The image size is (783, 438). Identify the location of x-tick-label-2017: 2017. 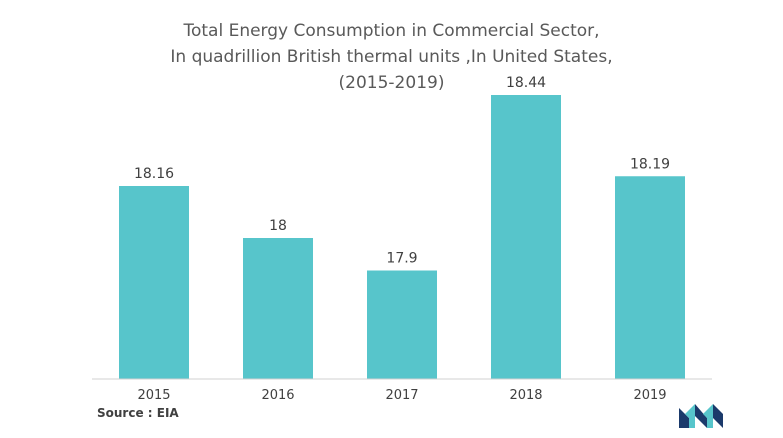
(401, 395).